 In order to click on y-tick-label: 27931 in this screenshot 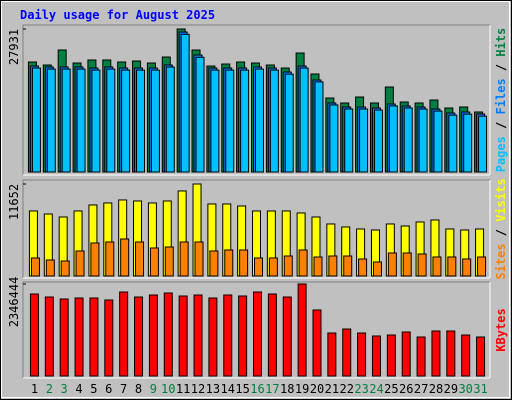, I will do `click(14, 47)`.